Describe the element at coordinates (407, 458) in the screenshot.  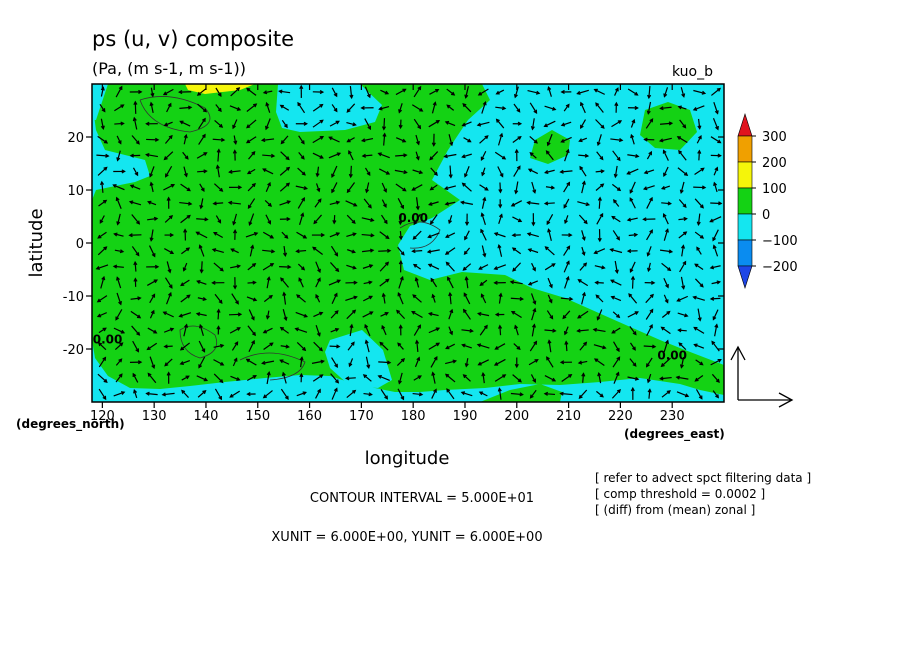
I see `x-axis-label: longitude` at that location.